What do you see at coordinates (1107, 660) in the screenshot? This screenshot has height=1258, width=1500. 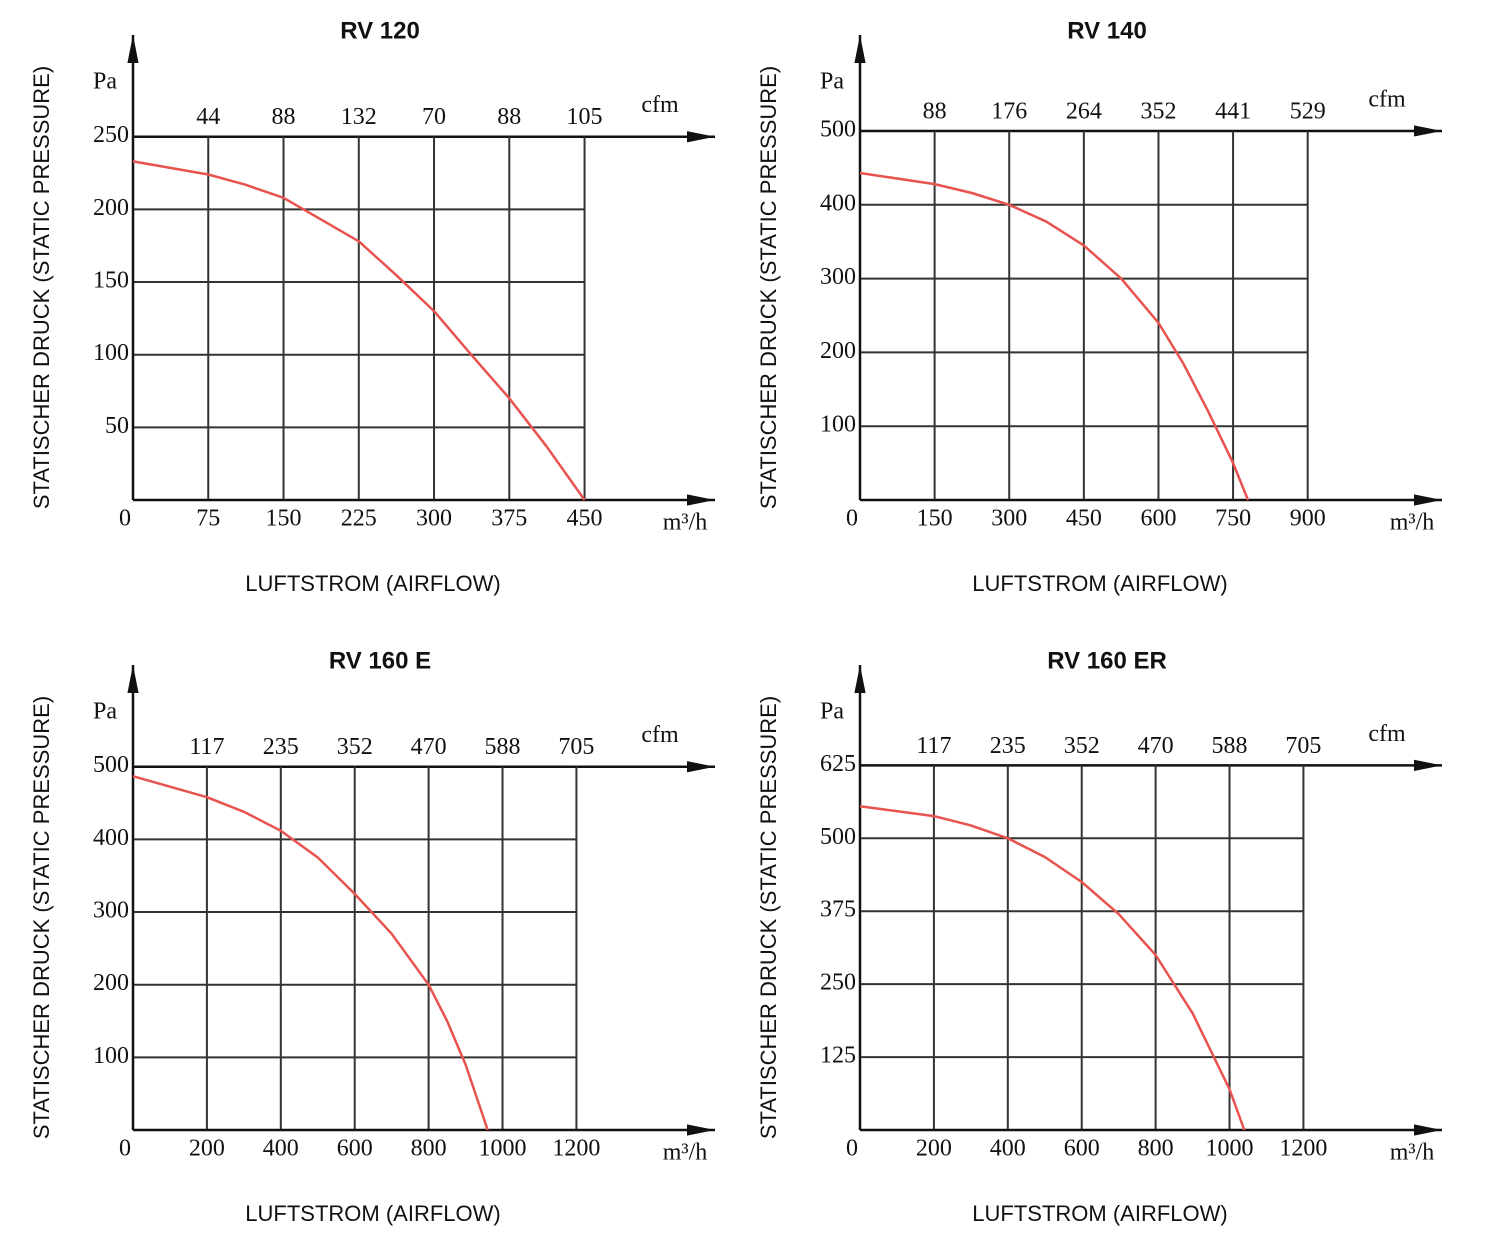 I see `chart-title: RV 160 ER` at bounding box center [1107, 660].